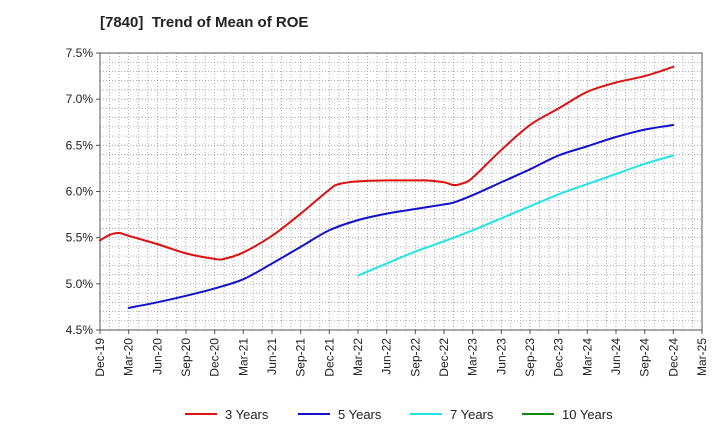  I want to click on x-tick-label: Mar-24, so click(587, 357).